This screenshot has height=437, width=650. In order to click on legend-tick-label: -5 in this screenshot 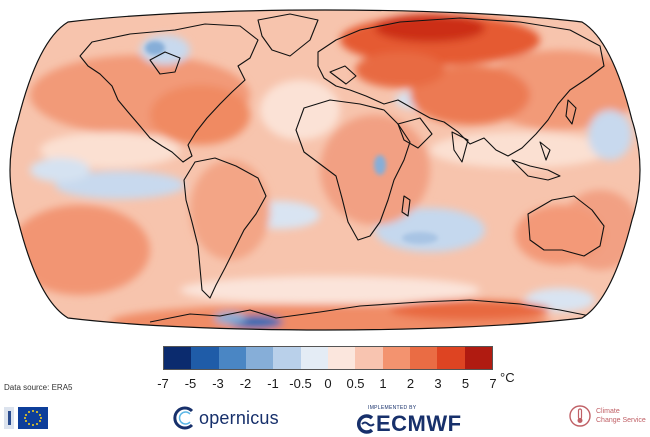, I will do `click(190, 383)`.